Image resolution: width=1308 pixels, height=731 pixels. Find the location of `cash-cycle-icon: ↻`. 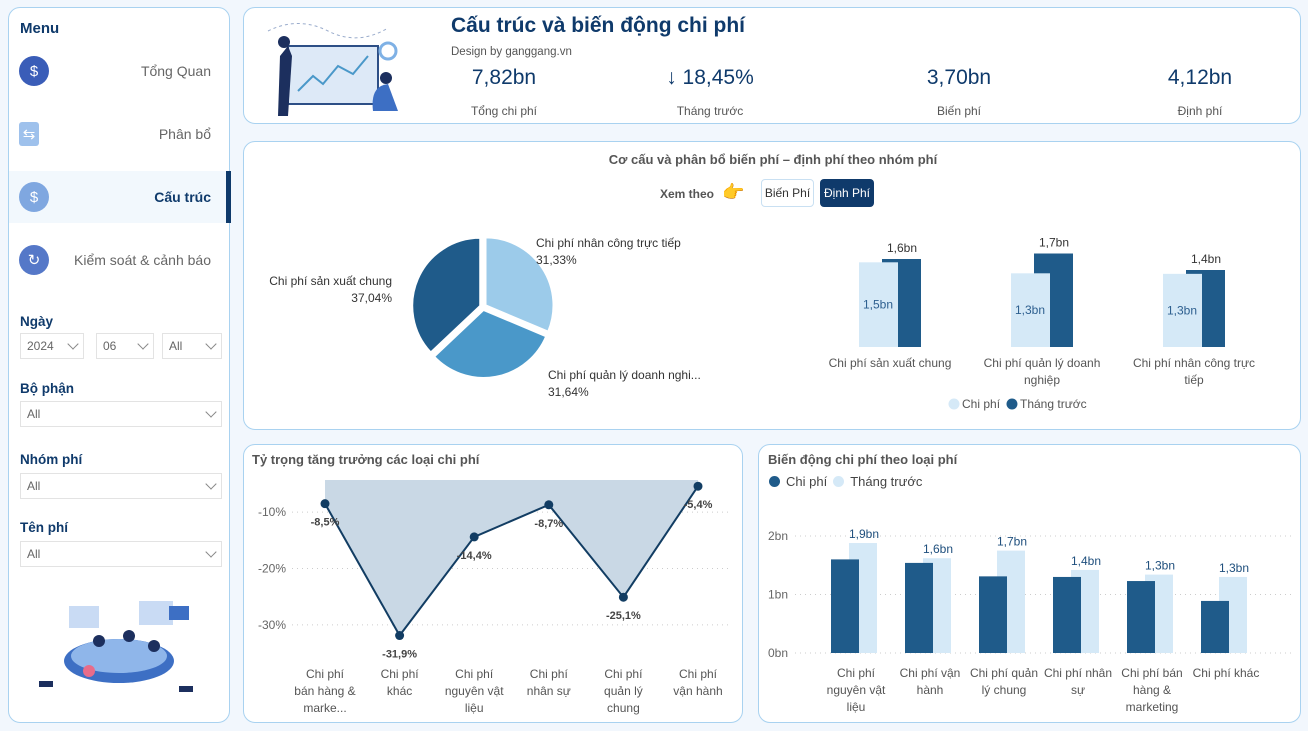

cash-cycle-icon: ↻ is located at coordinates (34, 260).